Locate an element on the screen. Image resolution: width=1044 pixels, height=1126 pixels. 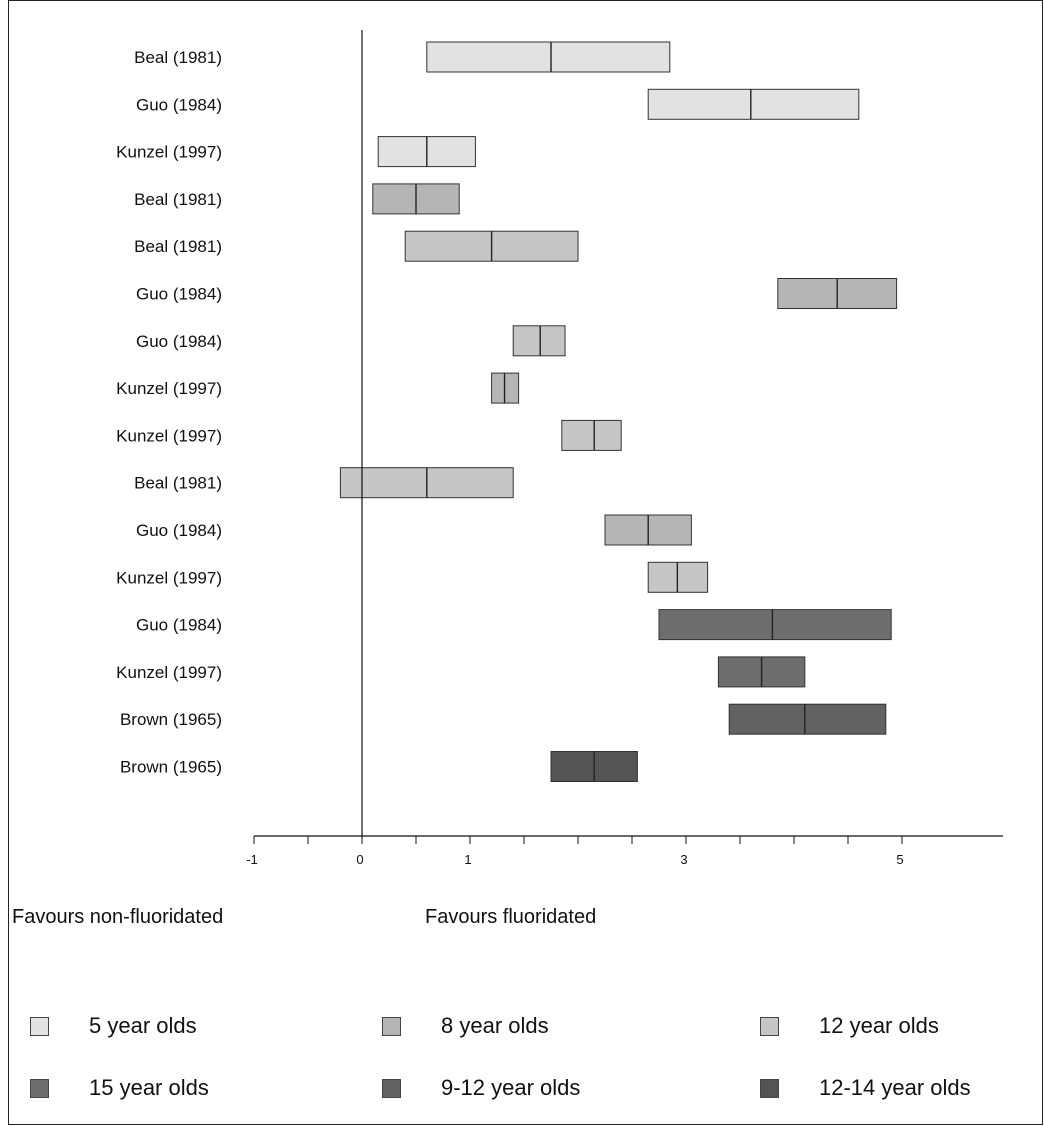
legend-item: 8 year olds is located at coordinates (465, 1026).